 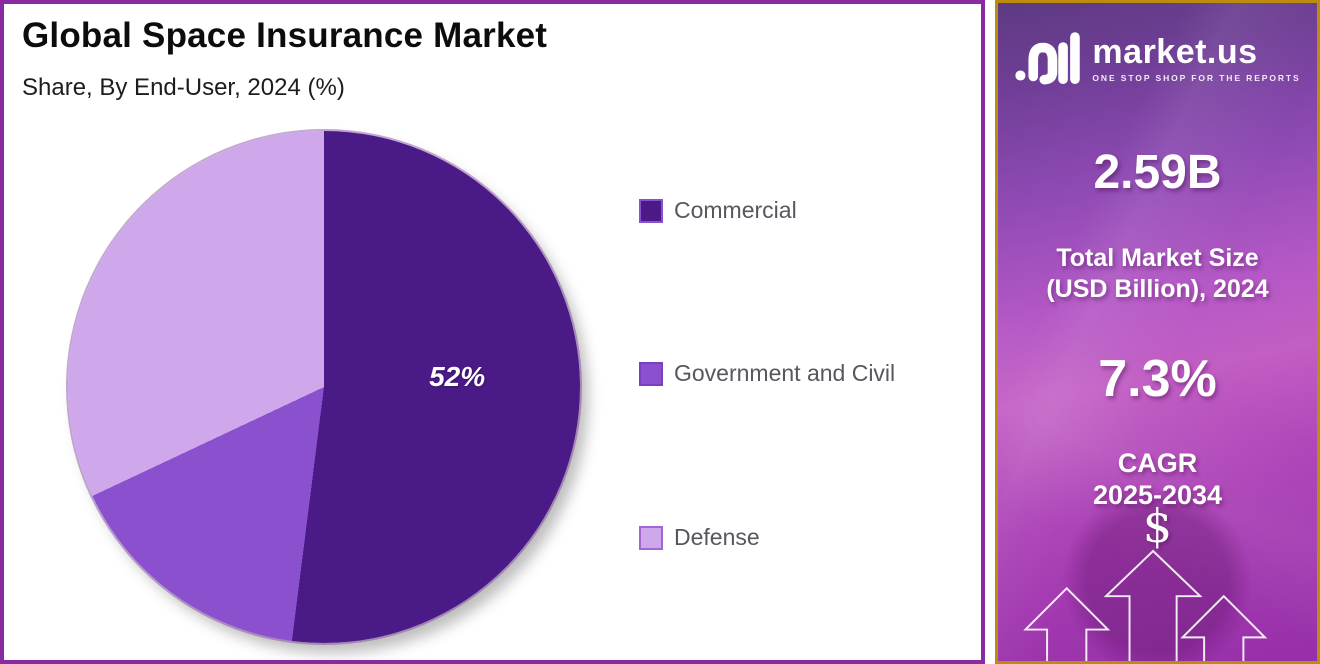 I want to click on legend-item-commercial: Commercial, so click(x=718, y=210).